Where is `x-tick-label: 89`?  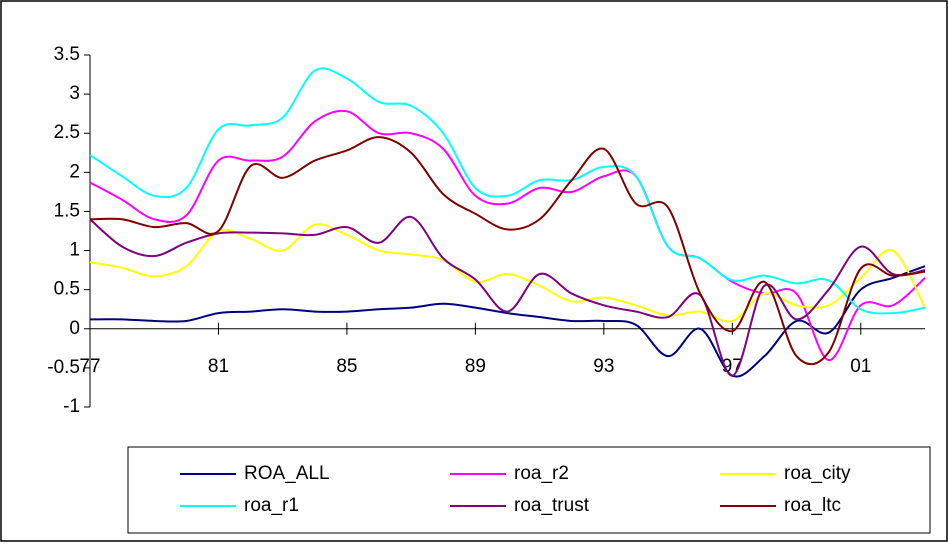 x-tick-label: 89 is located at coordinates (475, 366).